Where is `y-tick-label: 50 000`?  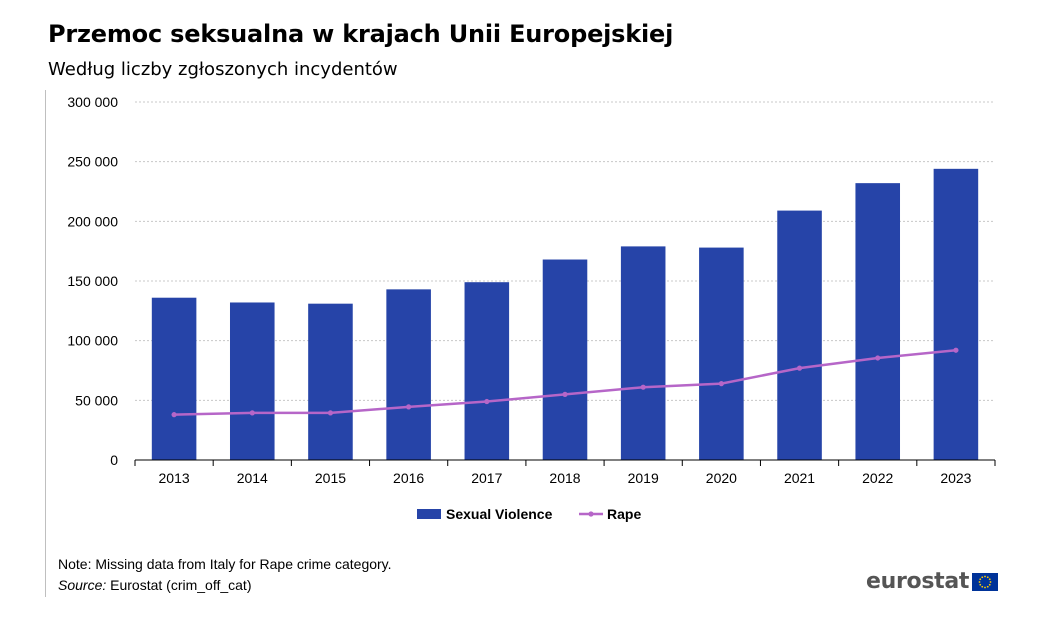
y-tick-label: 50 000 is located at coordinates (96, 400).